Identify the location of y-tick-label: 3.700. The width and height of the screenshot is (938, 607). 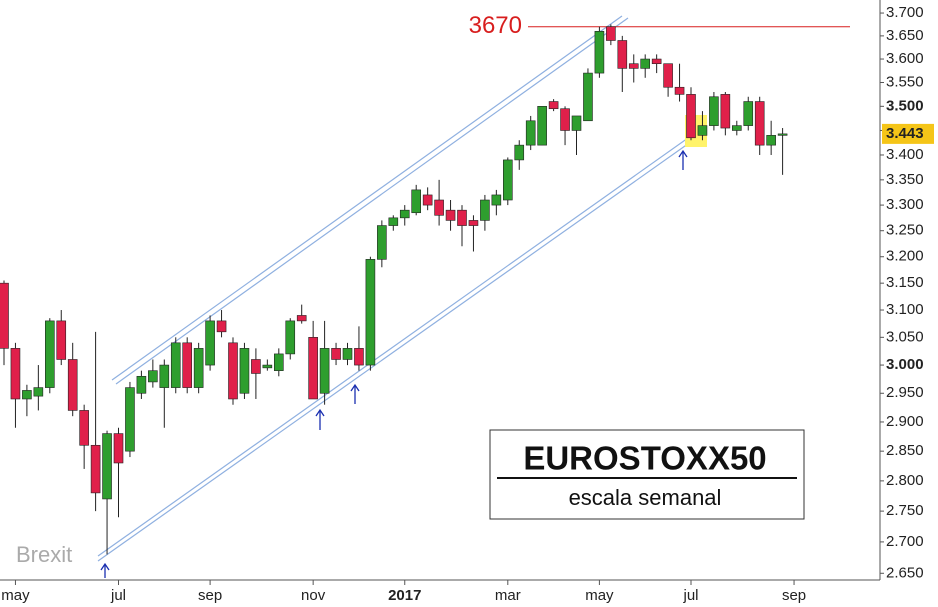
(905, 12).